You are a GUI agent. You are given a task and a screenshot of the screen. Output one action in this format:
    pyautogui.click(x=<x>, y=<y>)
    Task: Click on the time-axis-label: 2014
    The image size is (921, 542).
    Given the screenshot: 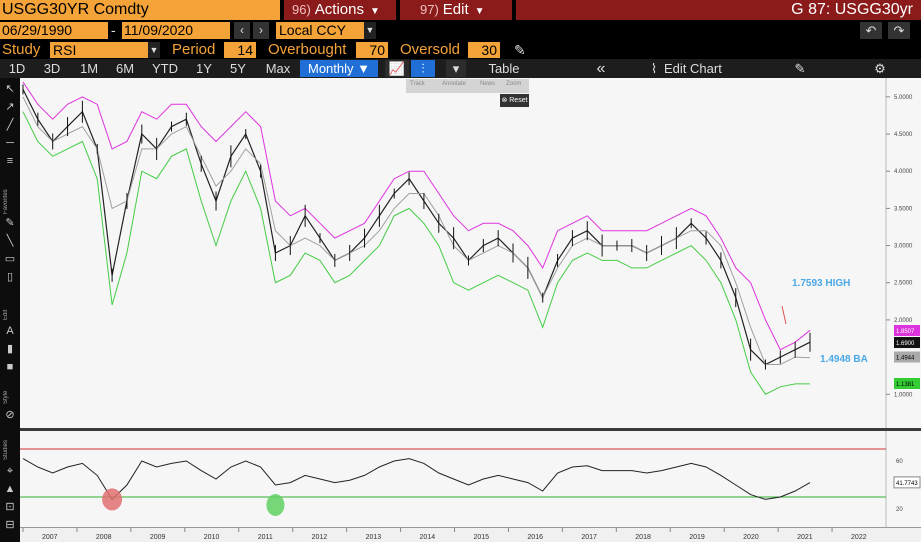 What is the action you would take?
    pyautogui.click(x=428, y=537)
    